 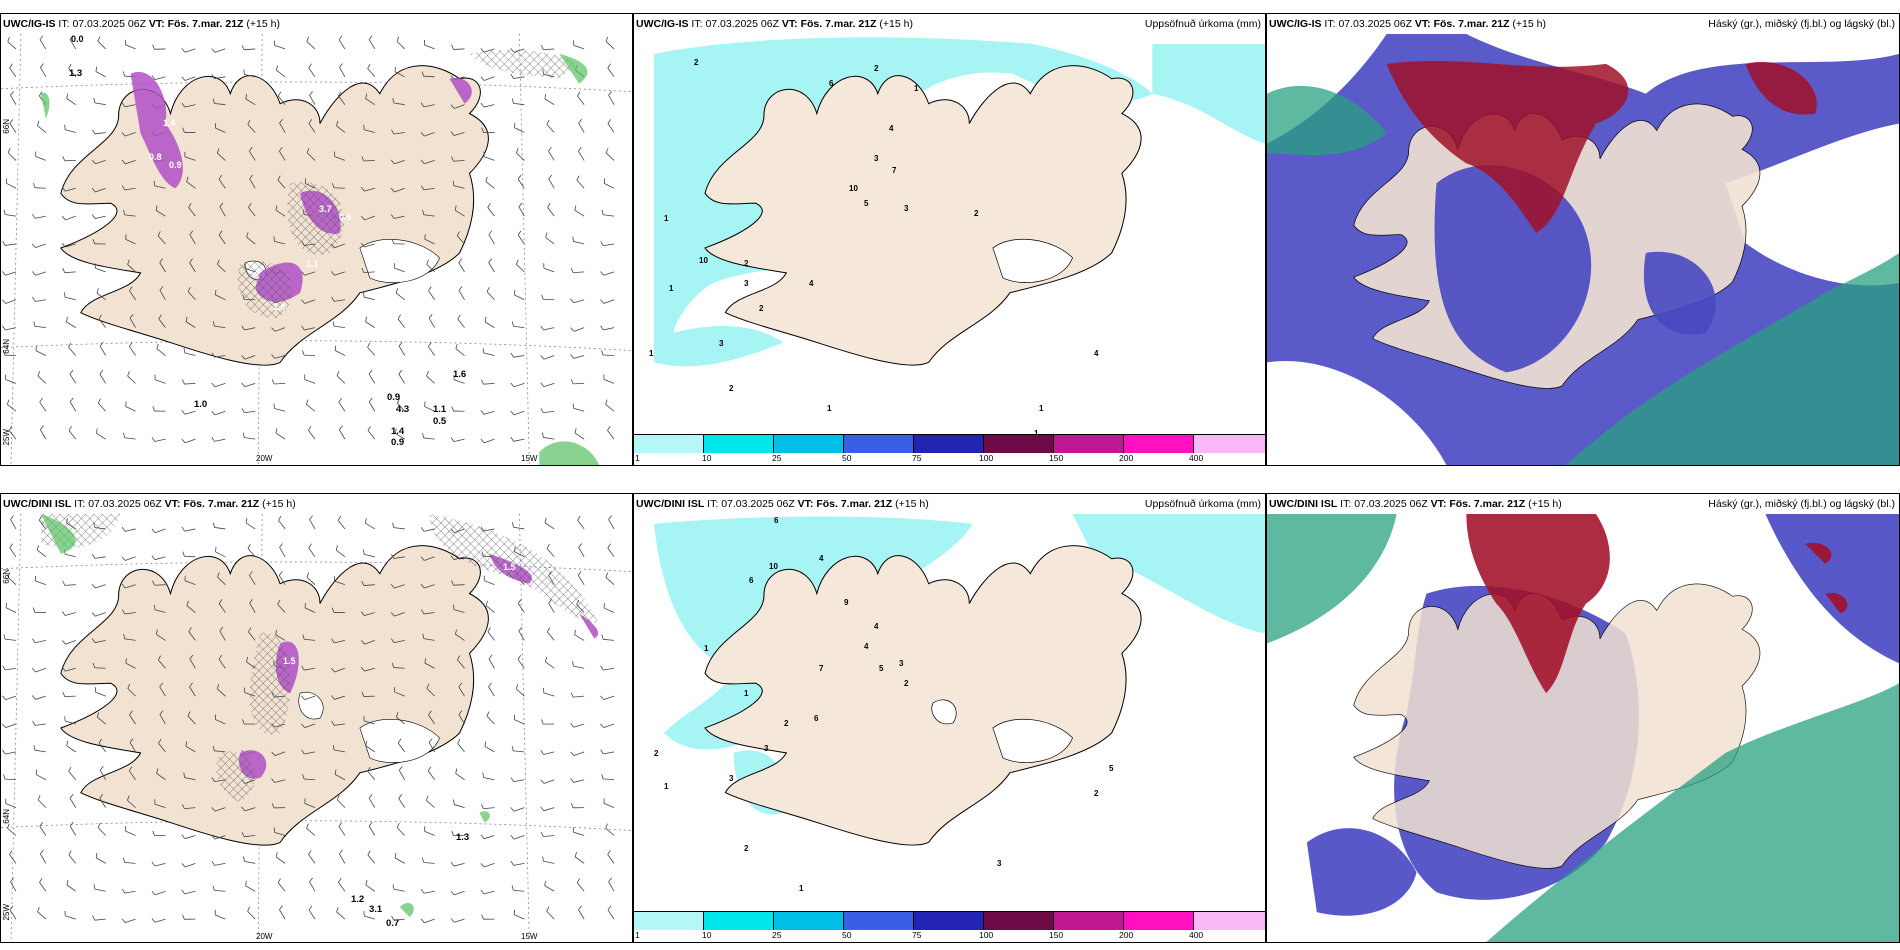 I want to click on colorbar-tick: 50, so click(x=847, y=458).